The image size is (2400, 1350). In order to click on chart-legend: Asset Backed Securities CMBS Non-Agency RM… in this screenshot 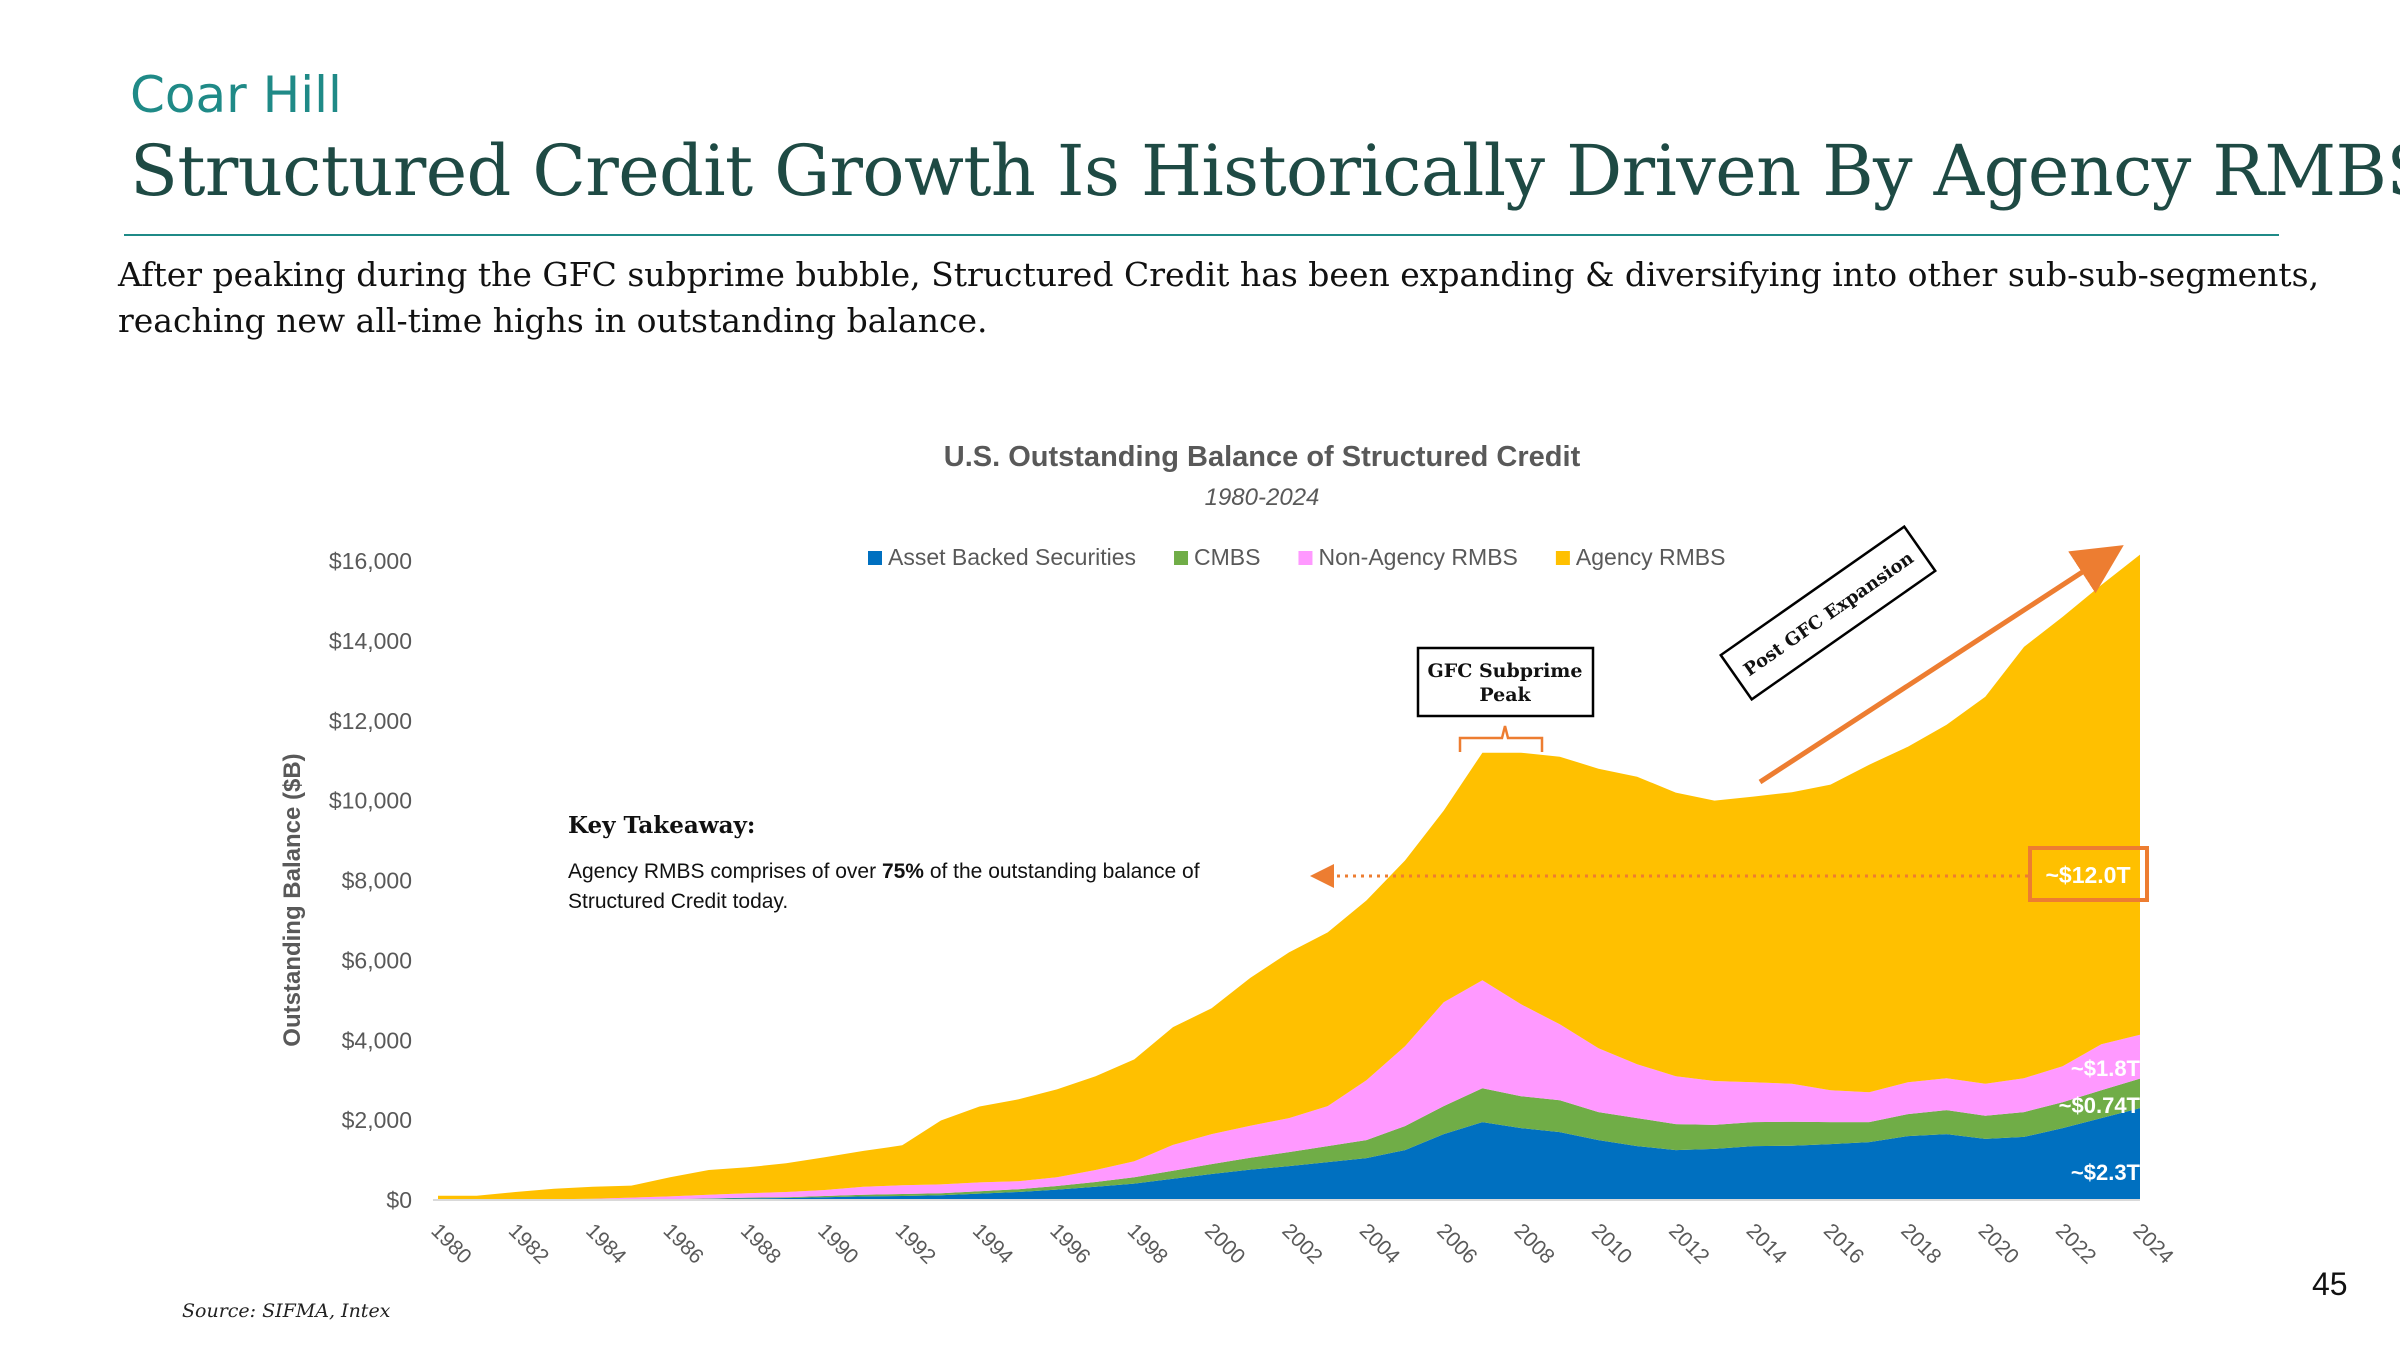, I will do `click(1296, 557)`.